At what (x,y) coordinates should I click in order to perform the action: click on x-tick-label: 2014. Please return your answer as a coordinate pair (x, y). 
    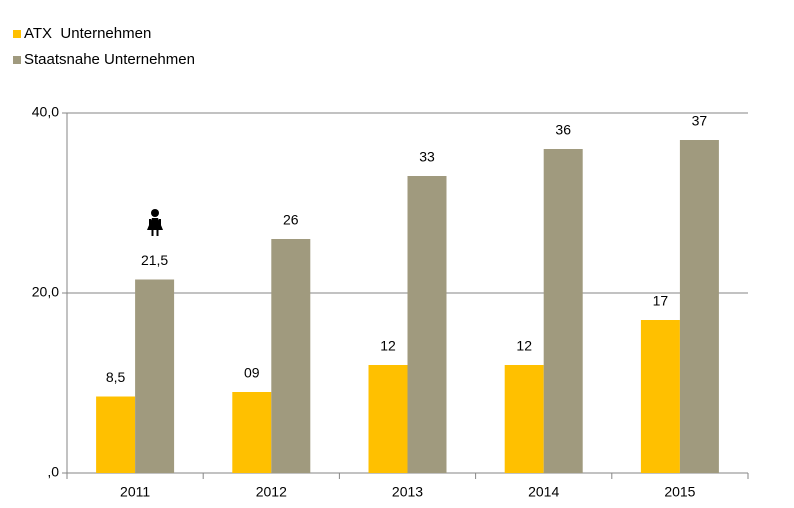
    Looking at the image, I should click on (543, 492).